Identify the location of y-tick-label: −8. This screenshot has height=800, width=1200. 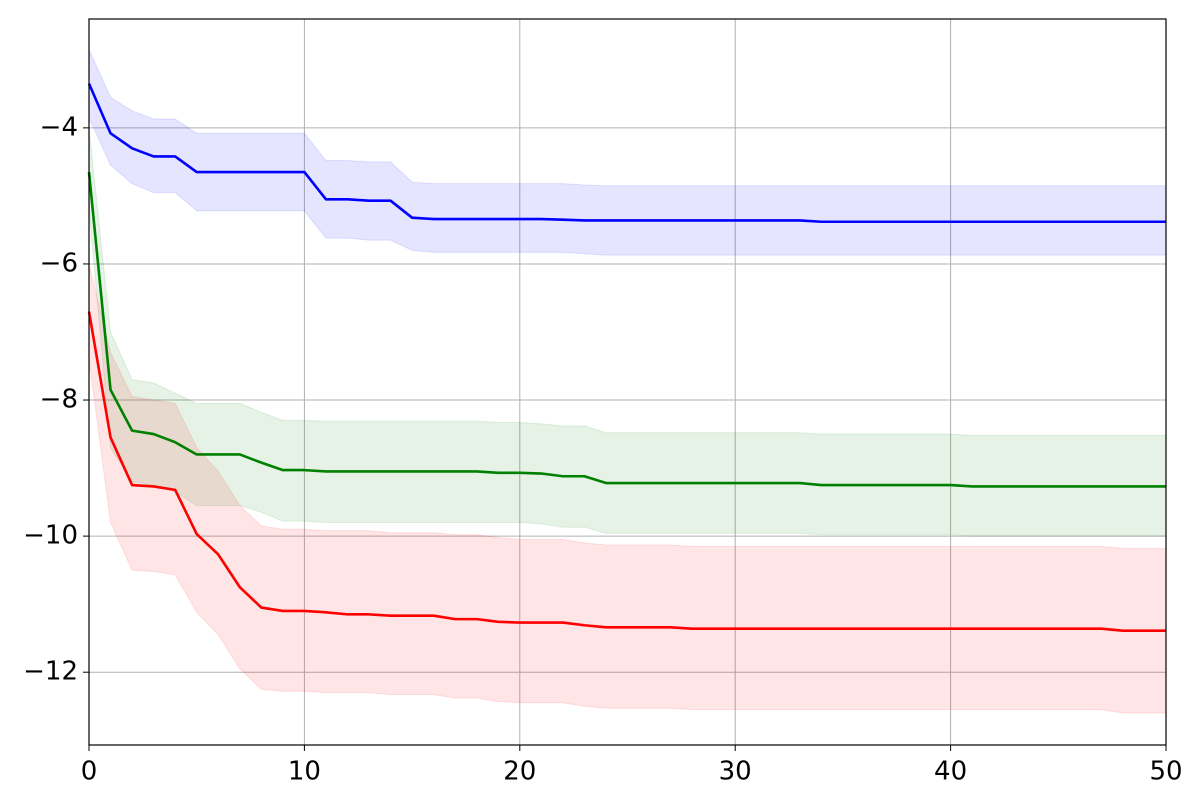
(59, 400).